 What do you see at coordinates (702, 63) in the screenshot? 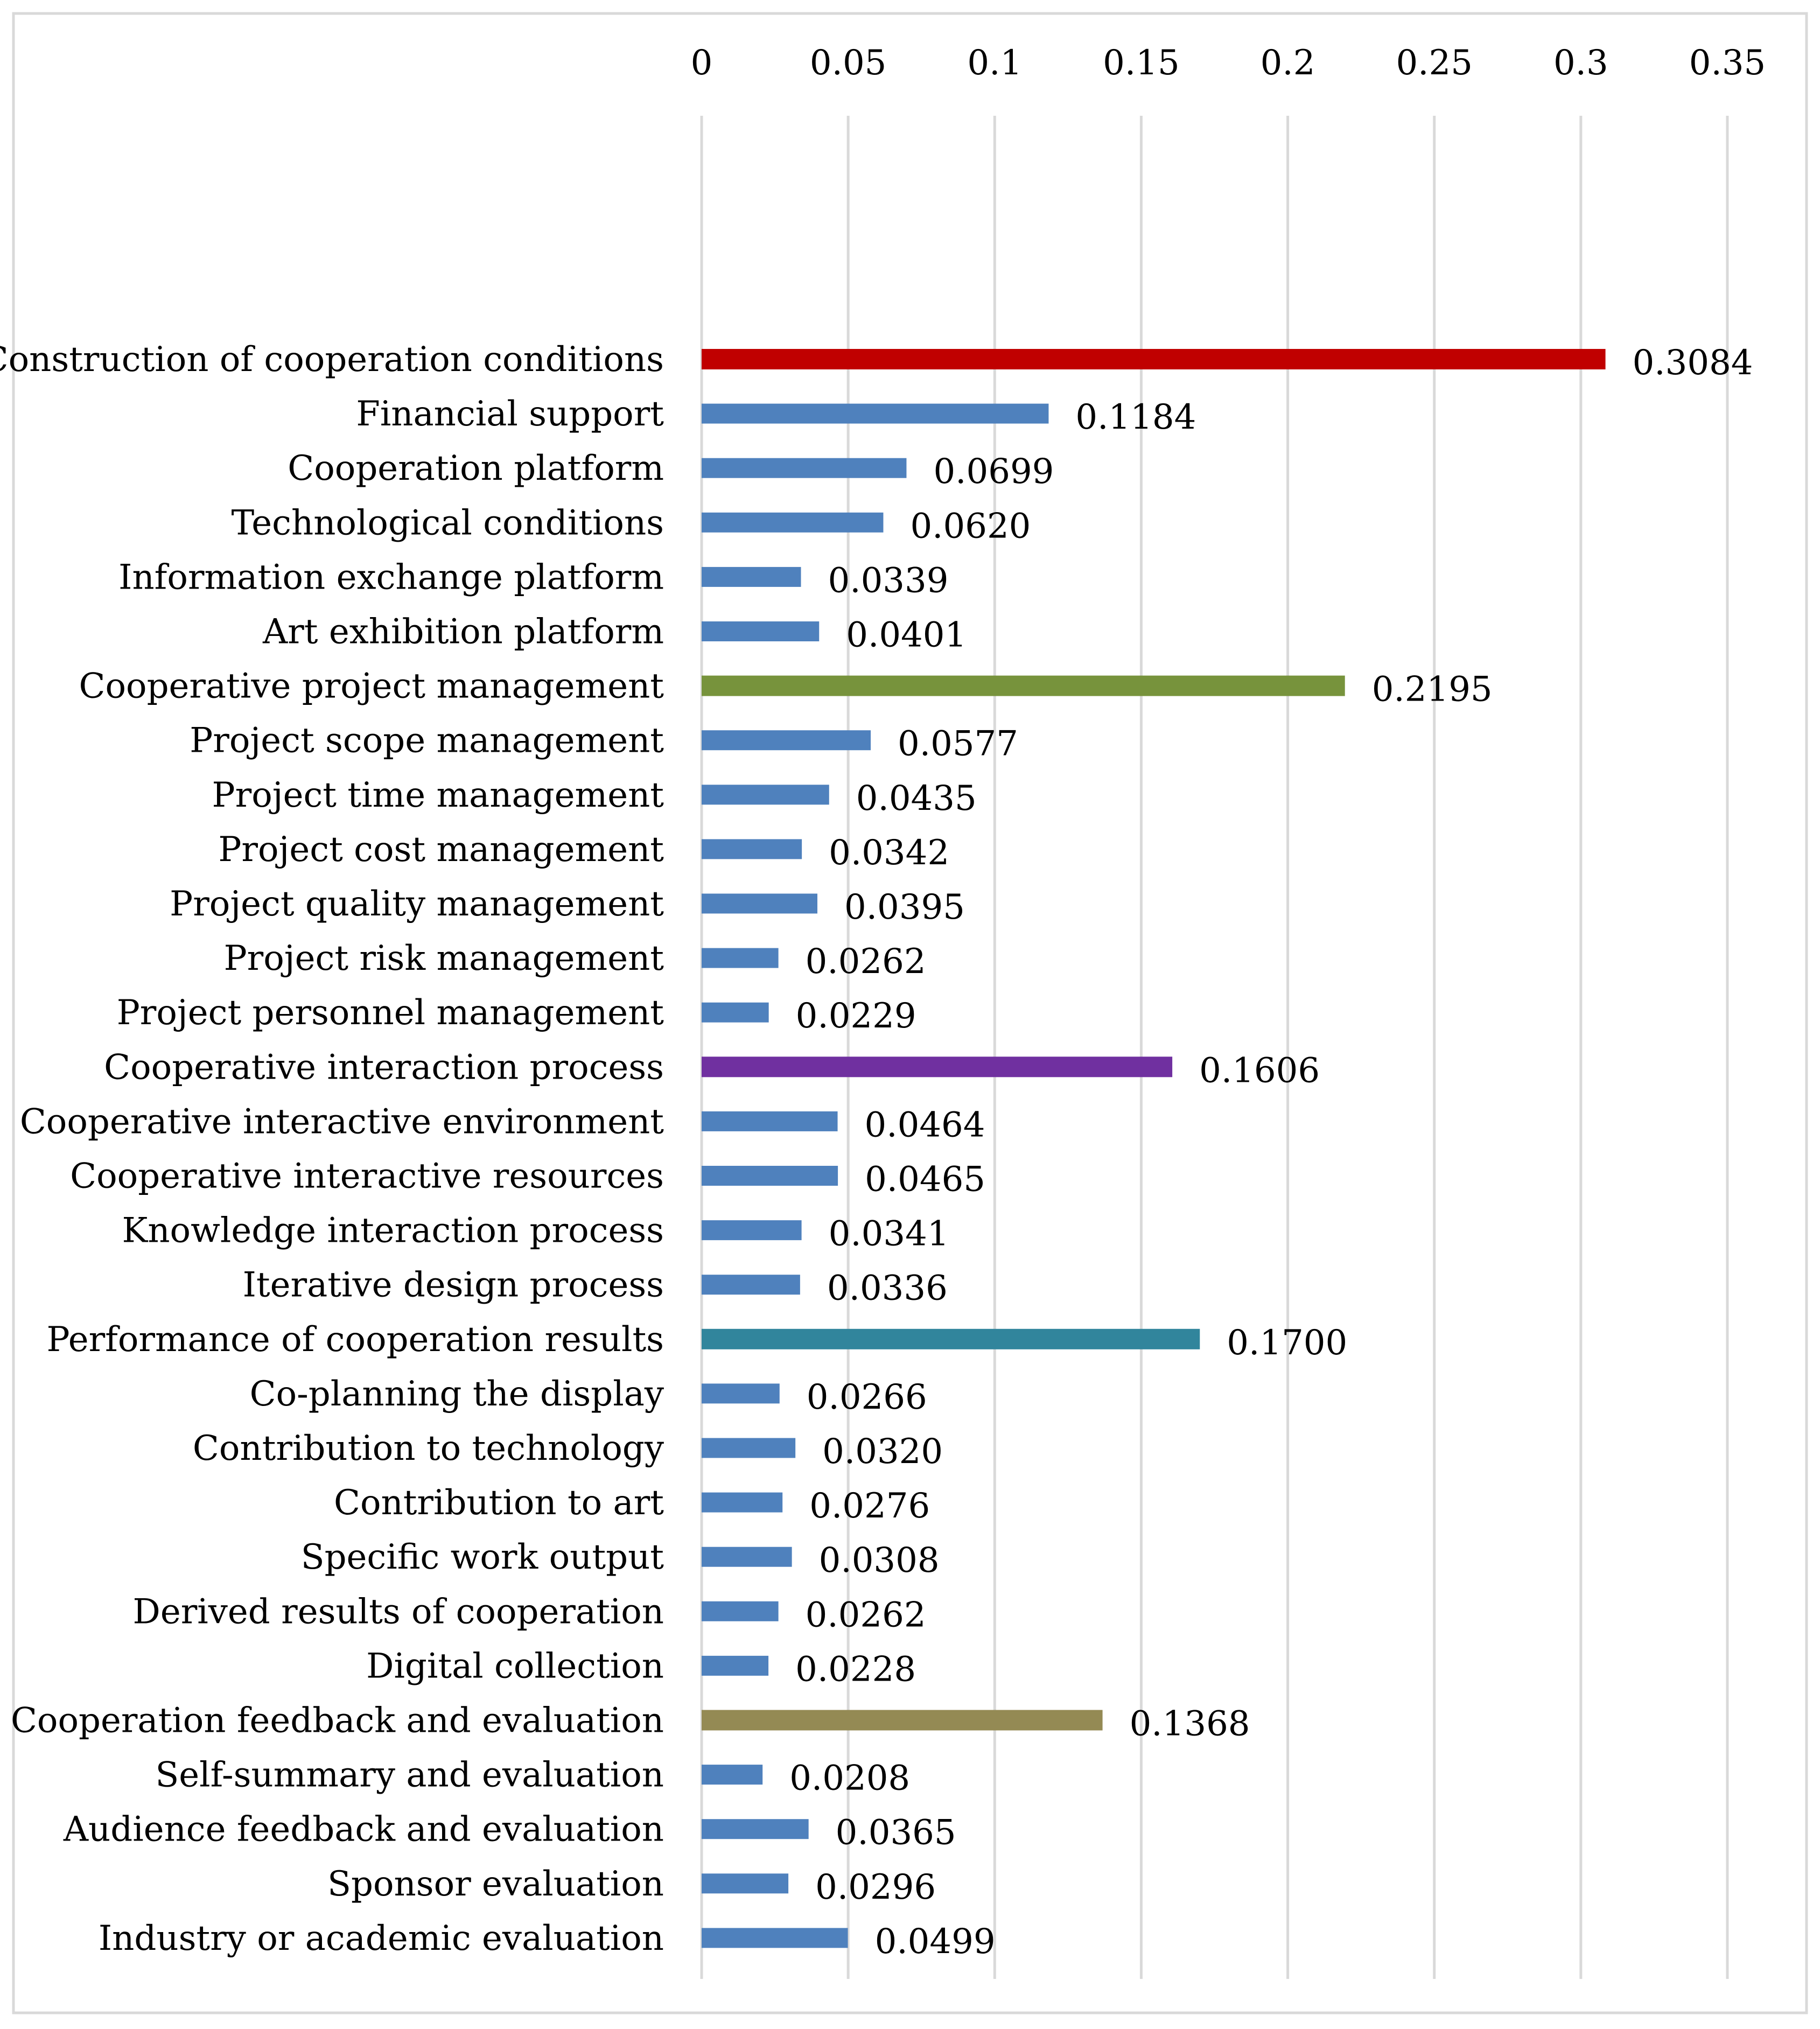
I see `x-tick-label: 0` at bounding box center [702, 63].